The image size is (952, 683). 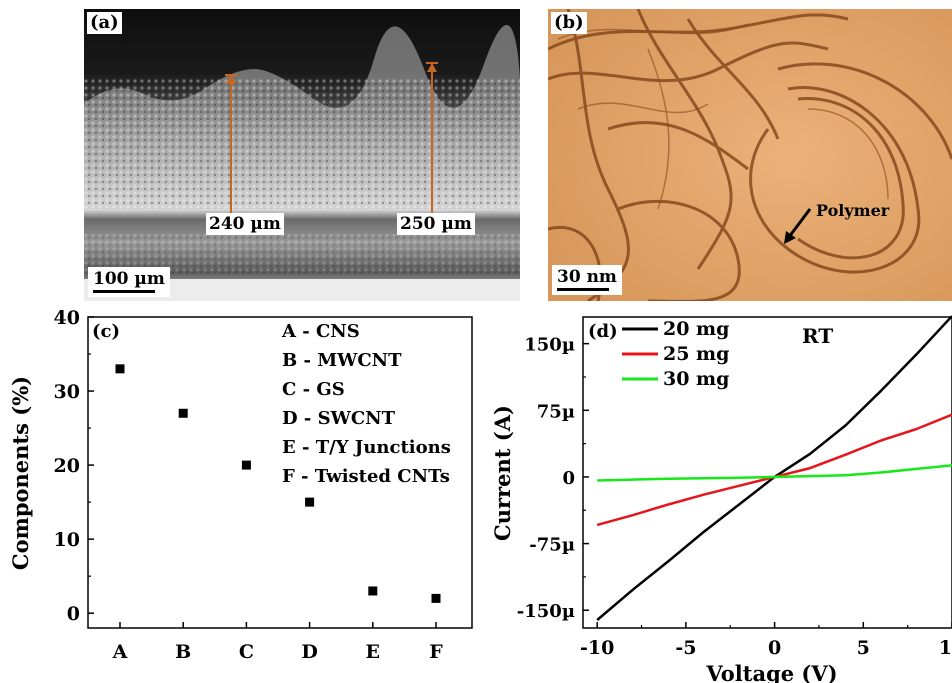 I want to click on thickness-arrows, so click(x=331, y=138).